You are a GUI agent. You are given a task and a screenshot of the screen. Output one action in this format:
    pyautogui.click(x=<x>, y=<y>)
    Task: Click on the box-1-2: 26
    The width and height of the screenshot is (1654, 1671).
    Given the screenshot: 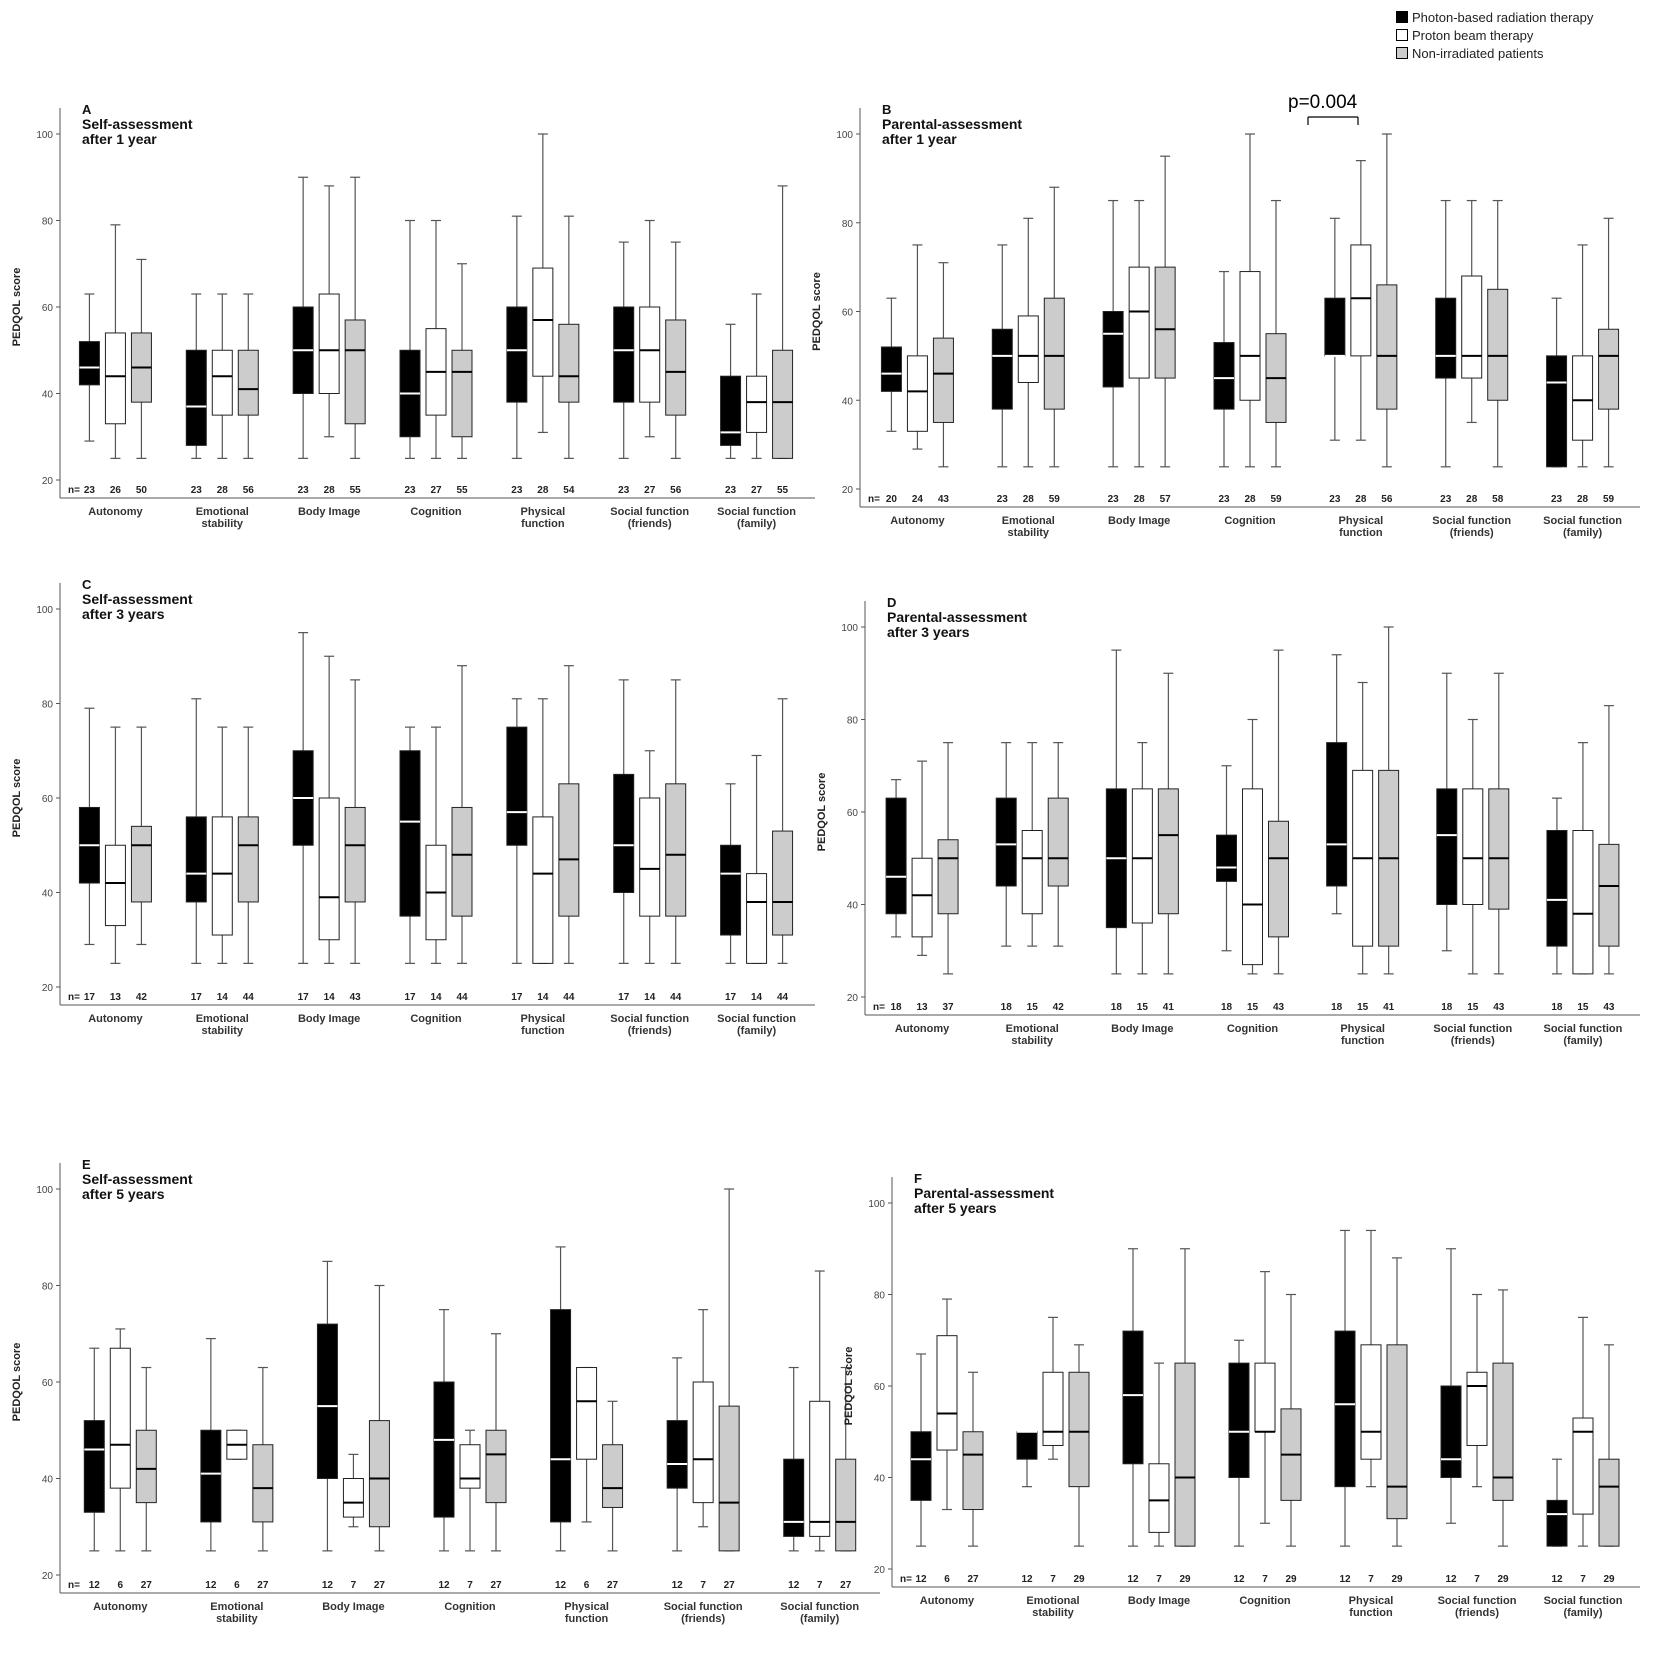 What is the action you would take?
    pyautogui.click(x=115, y=360)
    